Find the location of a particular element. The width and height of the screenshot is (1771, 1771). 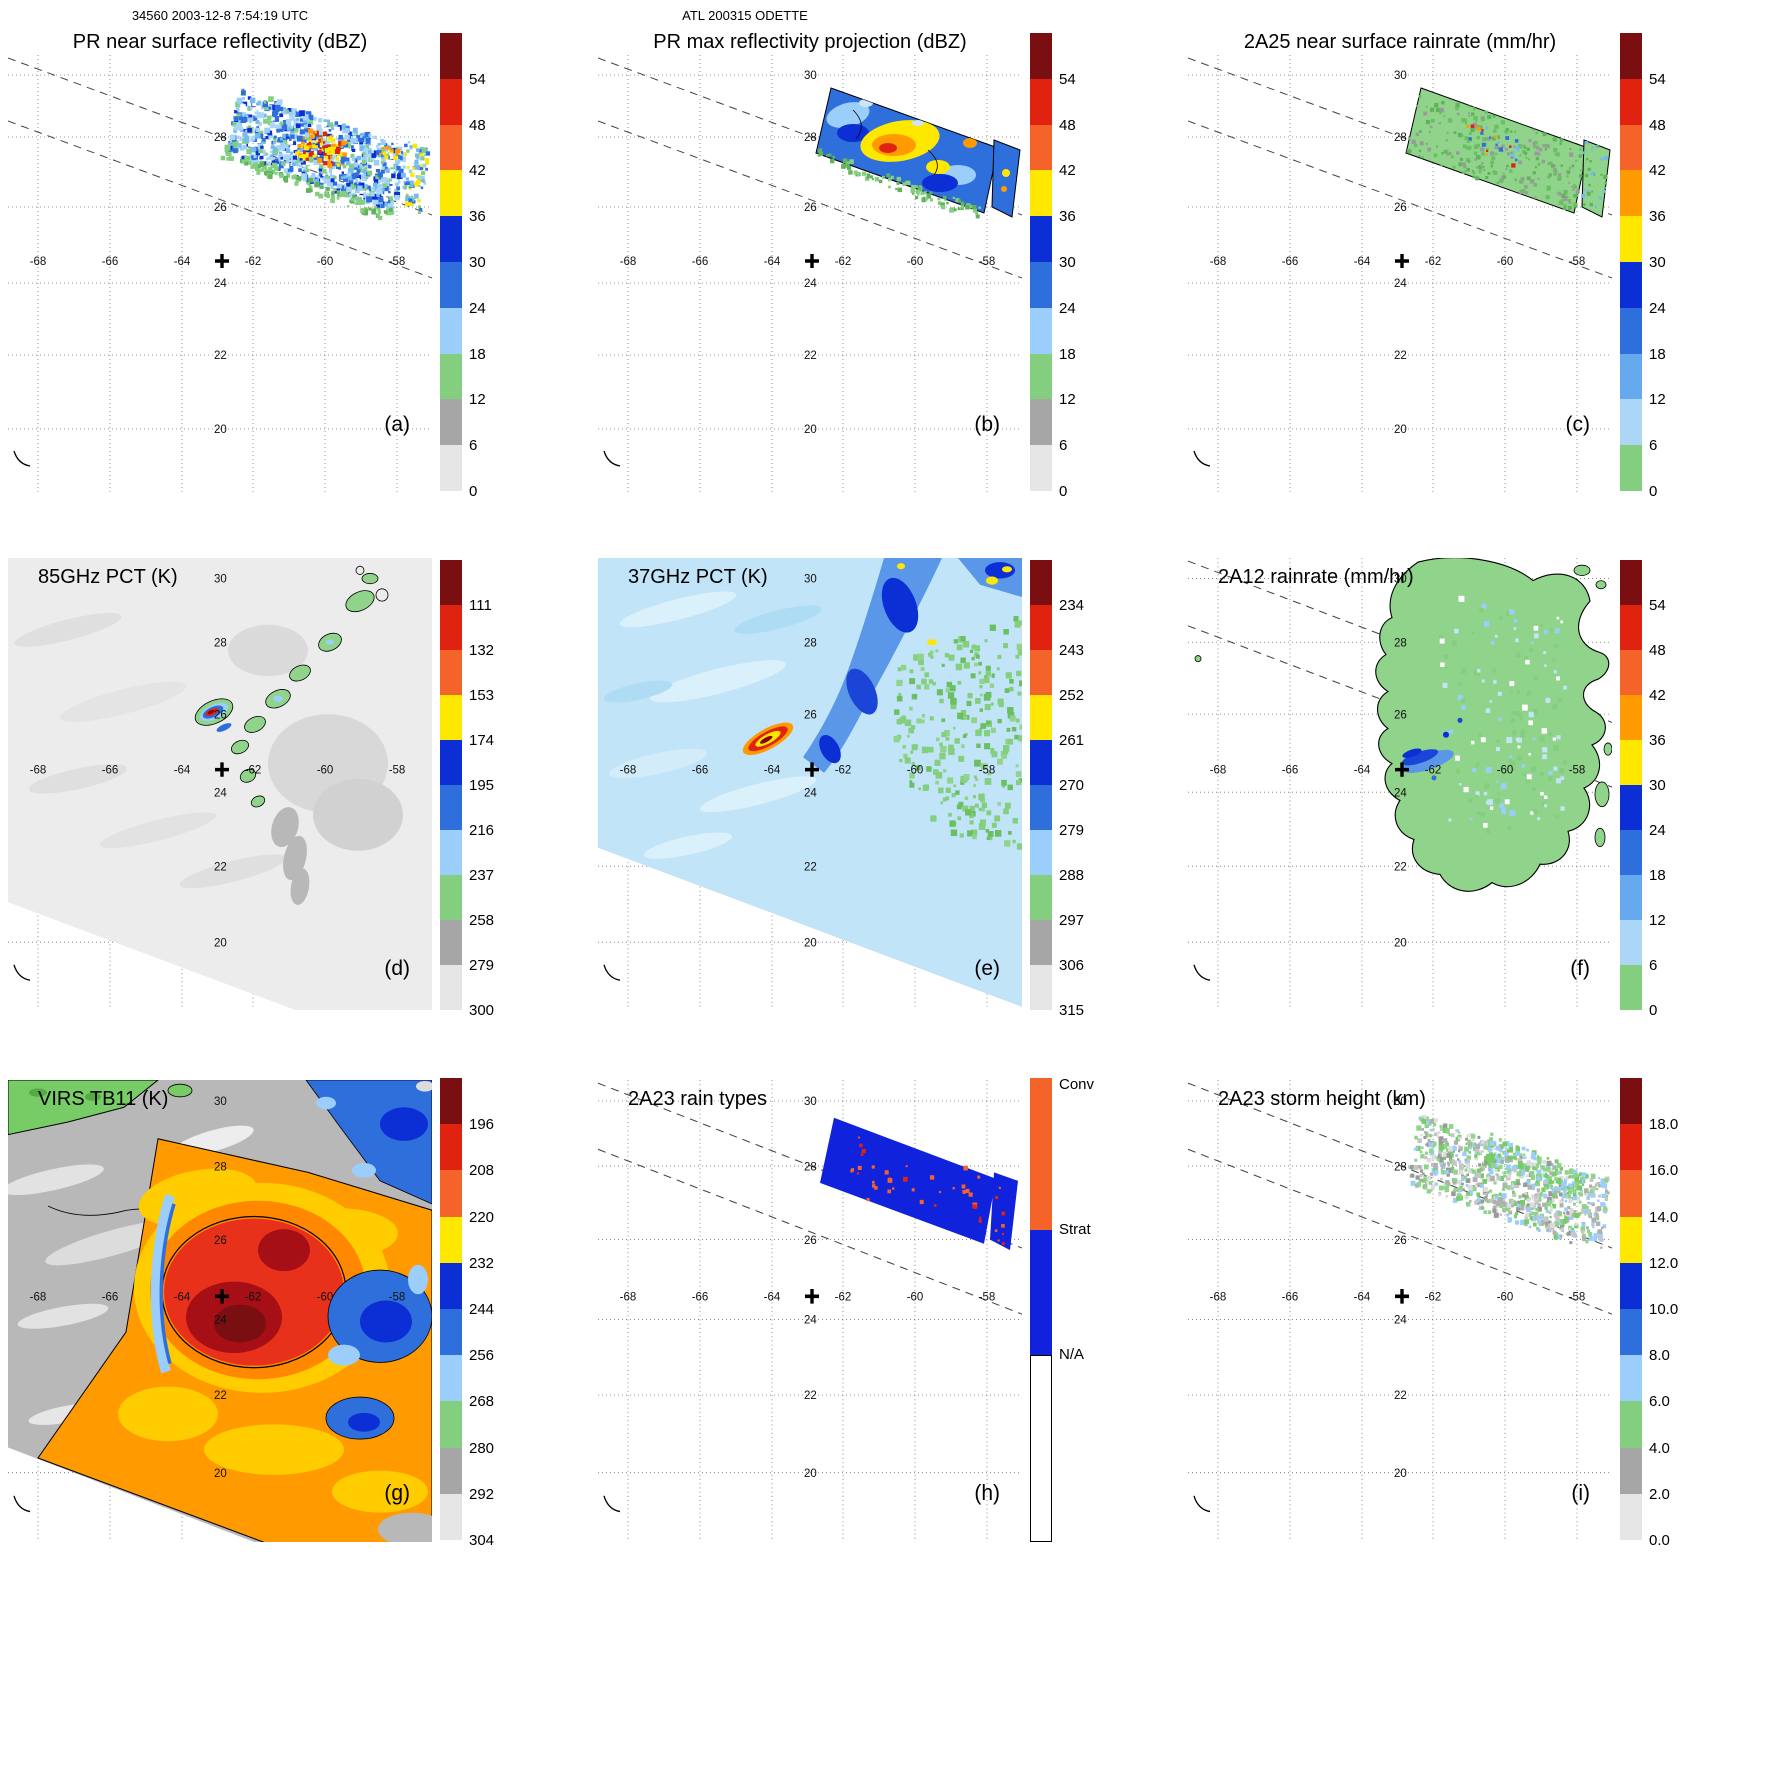

lat-axis-label: 28 is located at coordinates (220, 138).